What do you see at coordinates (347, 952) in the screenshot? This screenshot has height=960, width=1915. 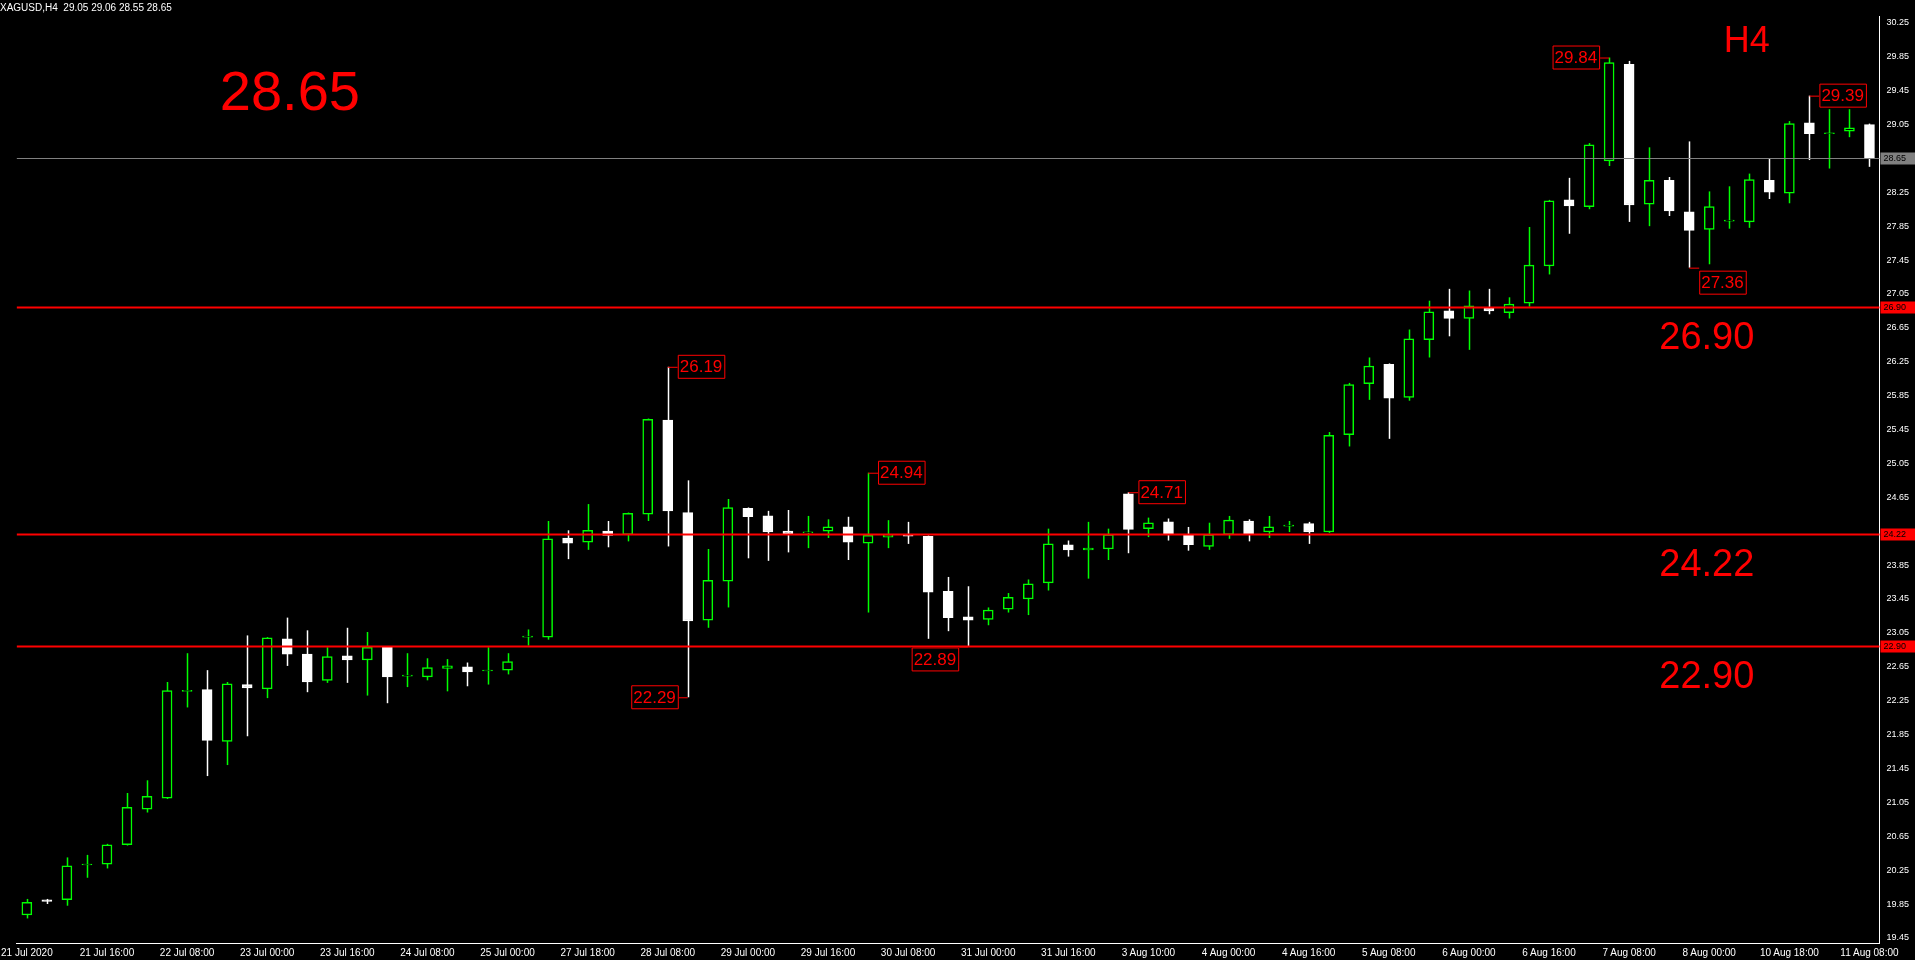 I see `x-tick-label: 23 Jul 16:00` at bounding box center [347, 952].